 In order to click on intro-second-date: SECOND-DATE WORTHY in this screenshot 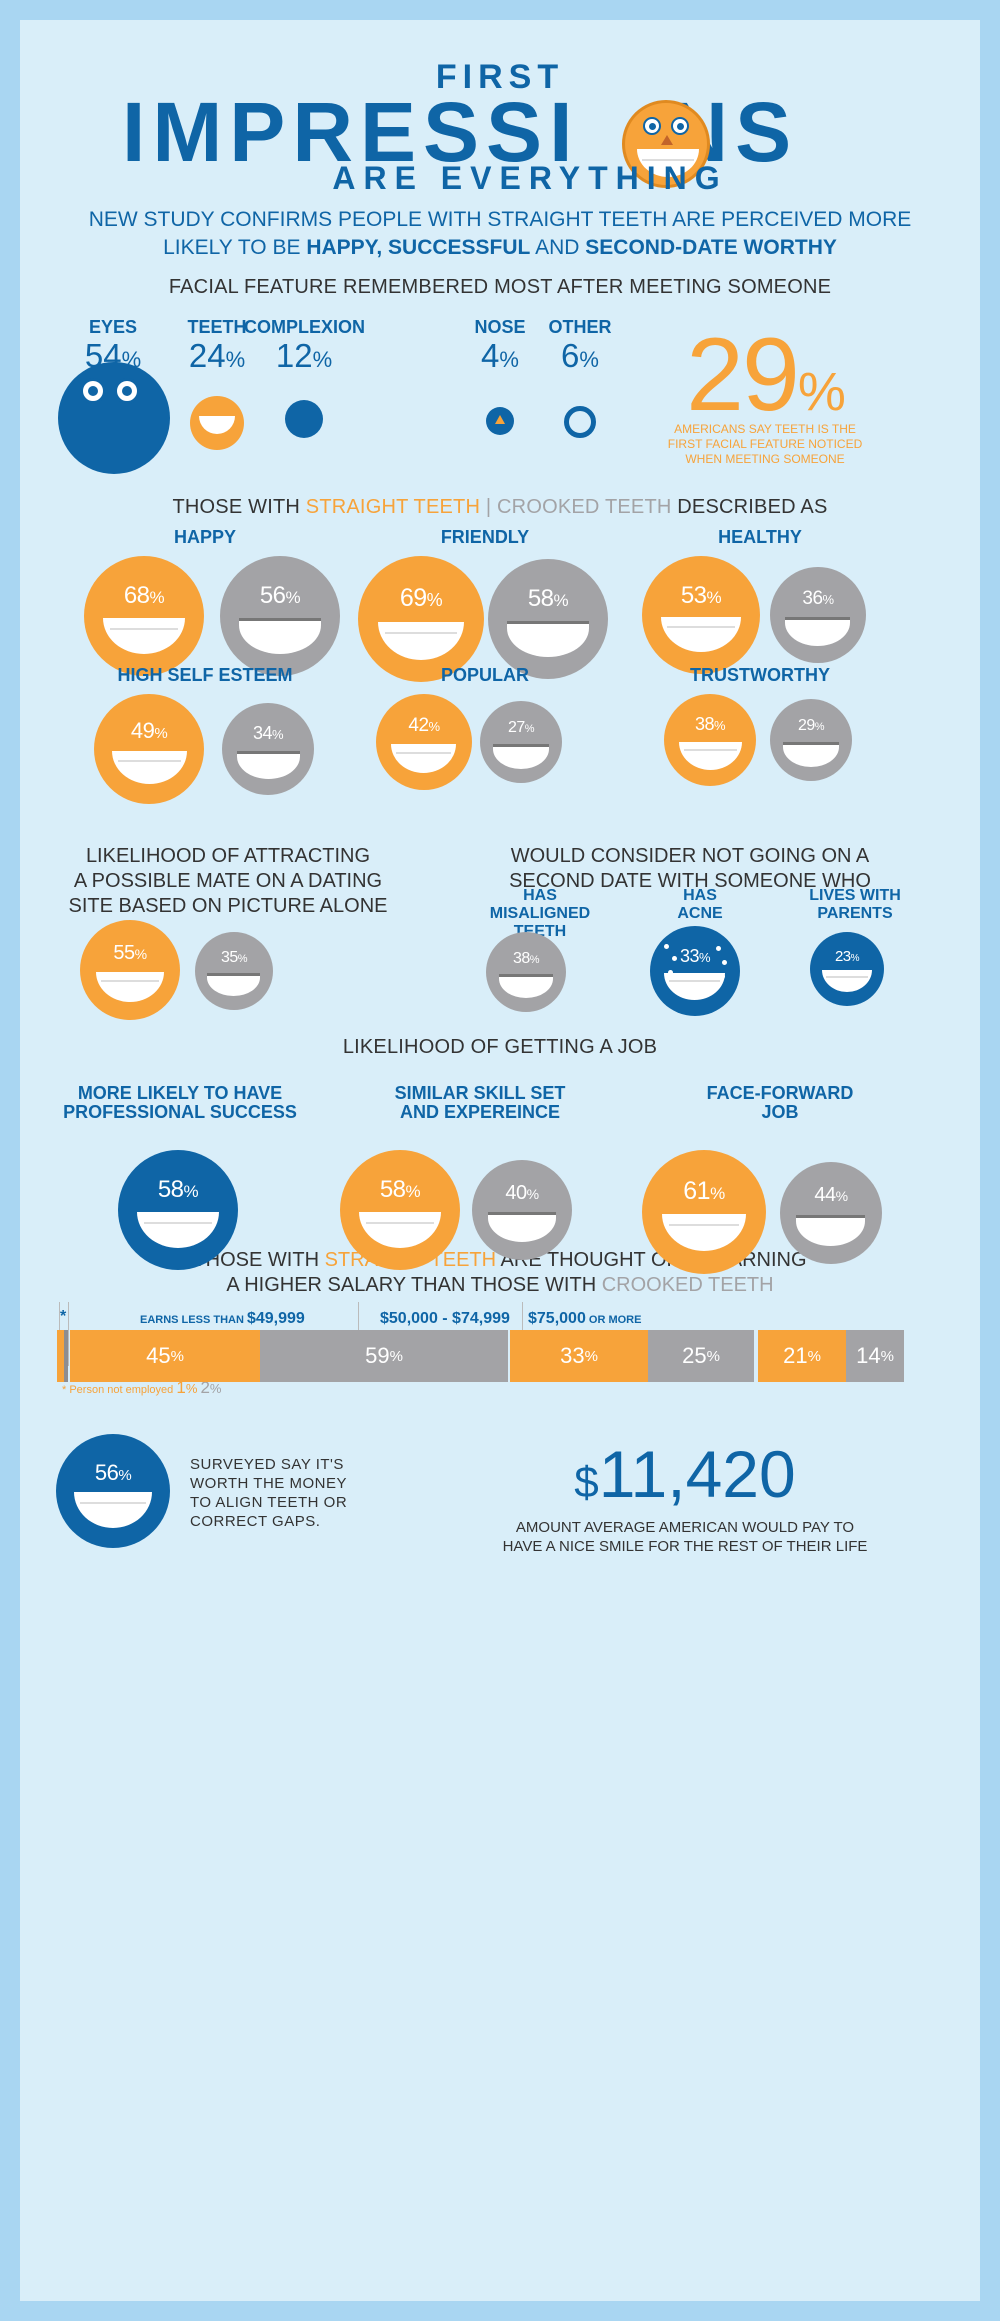, I will do `click(711, 247)`.